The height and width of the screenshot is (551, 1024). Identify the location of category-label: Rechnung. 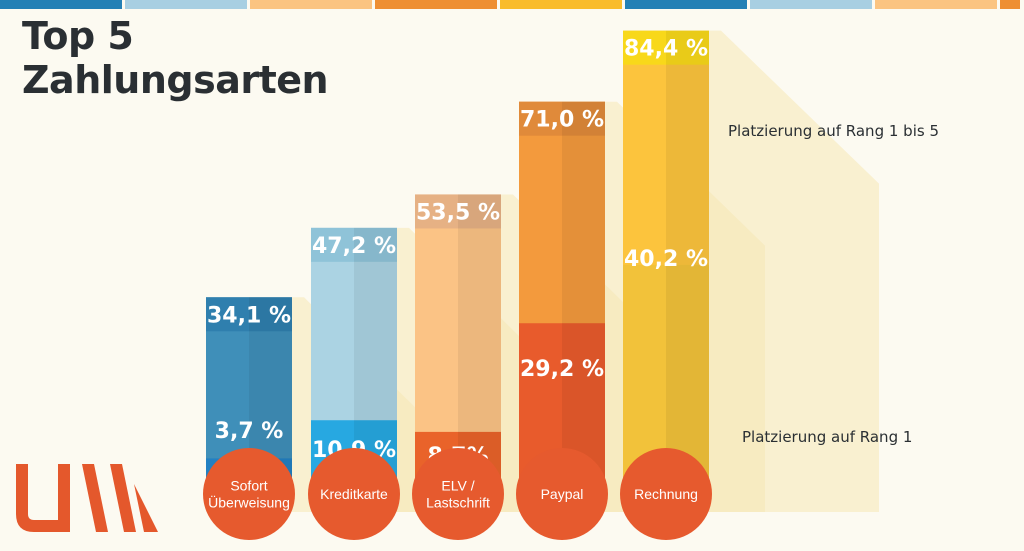
(666, 494).